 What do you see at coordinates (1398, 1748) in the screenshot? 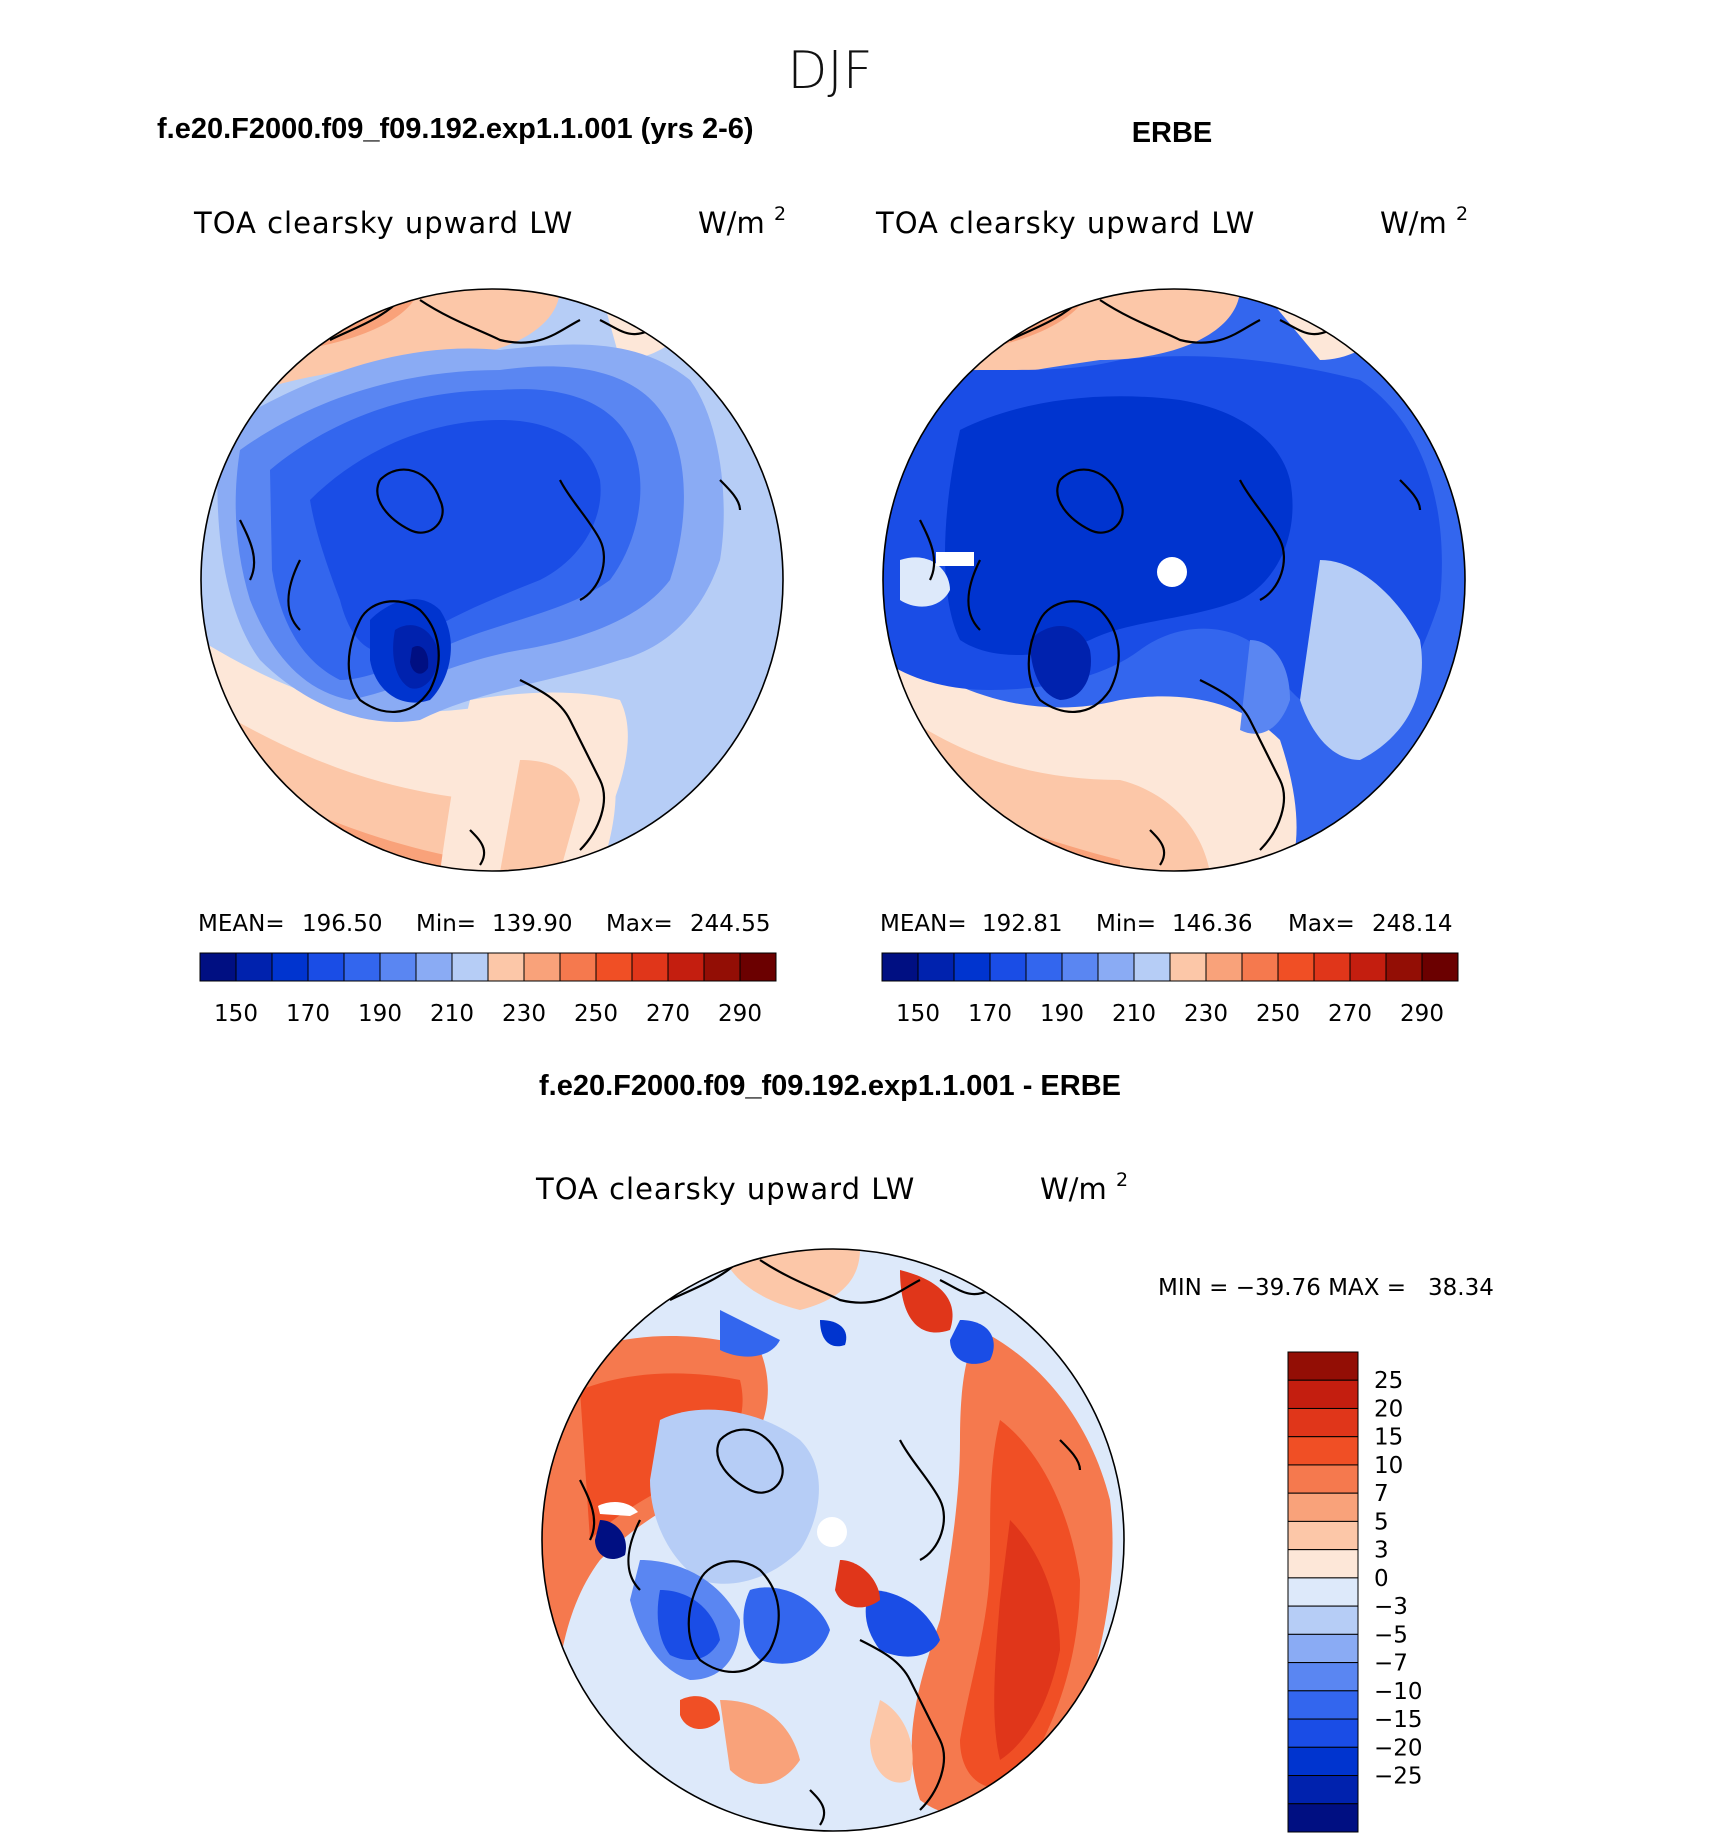
I see `colorbar-tick-label: −20` at bounding box center [1398, 1748].